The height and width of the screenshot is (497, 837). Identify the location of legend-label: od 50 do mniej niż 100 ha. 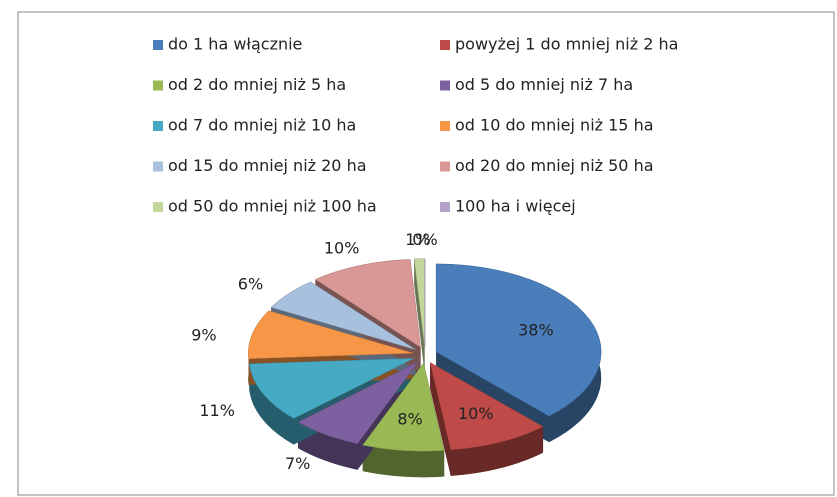
(272, 206).